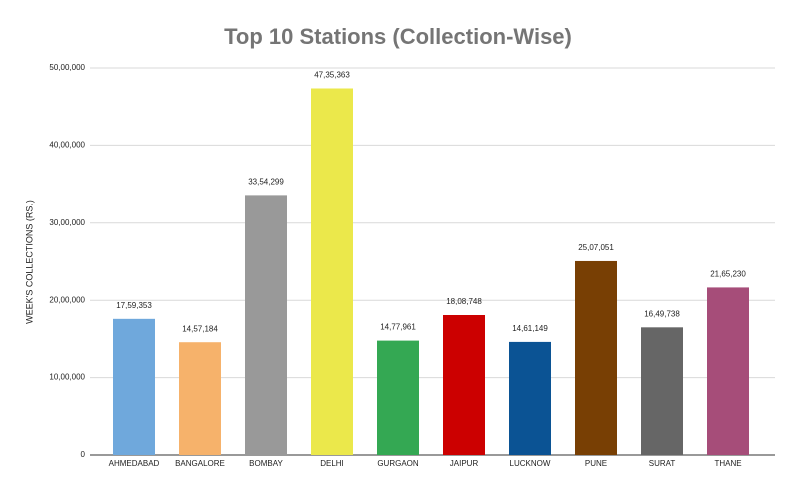 The width and height of the screenshot is (796, 479). Describe the element at coordinates (200, 463) in the screenshot. I see `x-tick-label: BANGALORE` at that location.